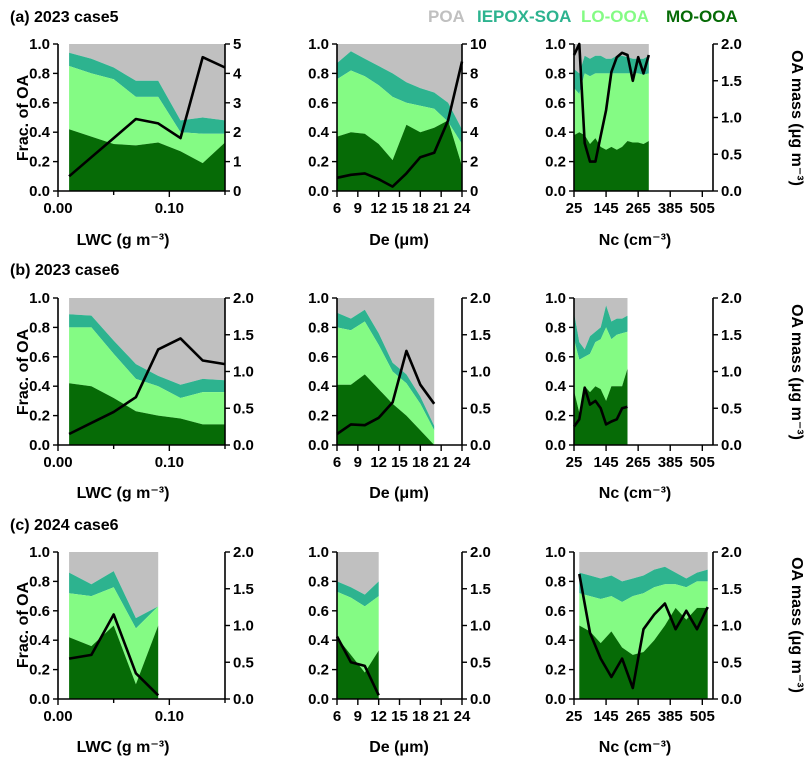  What do you see at coordinates (606, 716) in the screenshot?
I see `bottom-tick-label: 145` at bounding box center [606, 716].